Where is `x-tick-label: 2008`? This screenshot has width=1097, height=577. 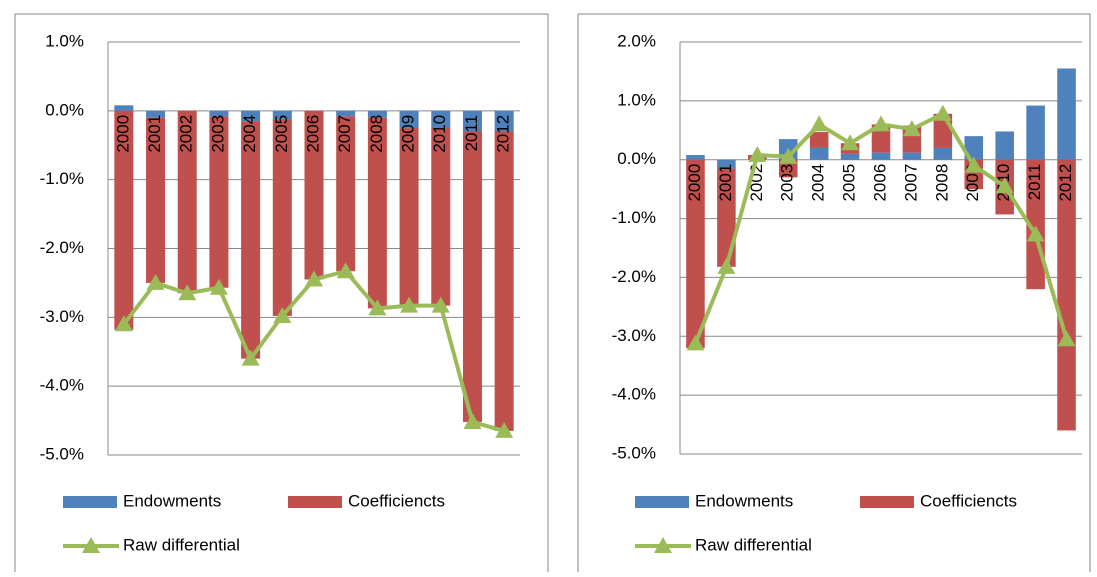
x-tick-label: 2008 is located at coordinates (376, 134).